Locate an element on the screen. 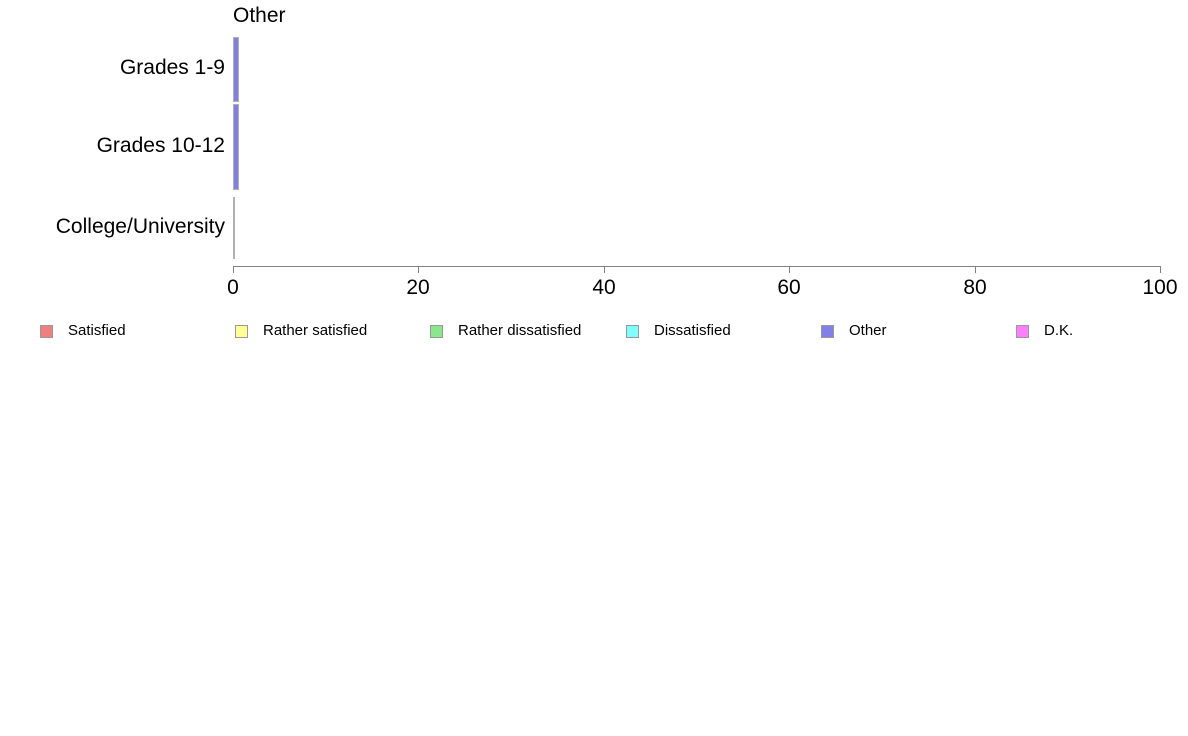 This screenshot has width=1188, height=736. legend-label: Other is located at coordinates (868, 330).